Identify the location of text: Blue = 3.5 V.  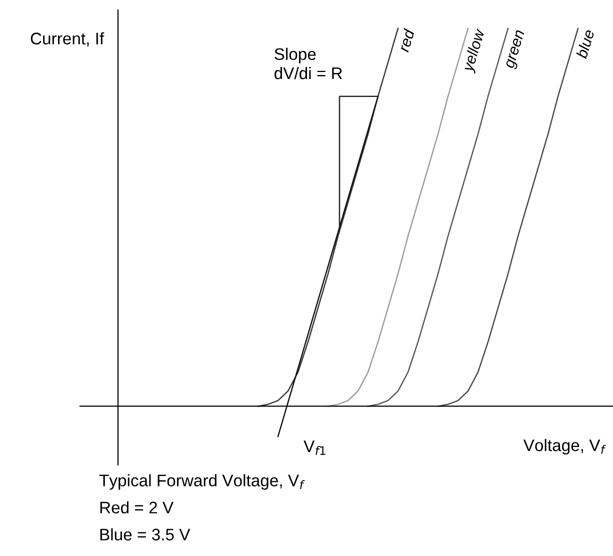
(145, 534).